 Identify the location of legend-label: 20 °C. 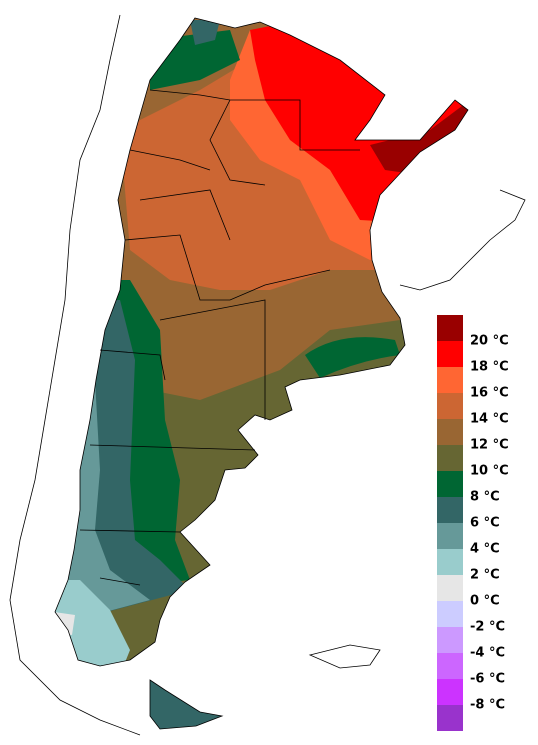
(489, 341).